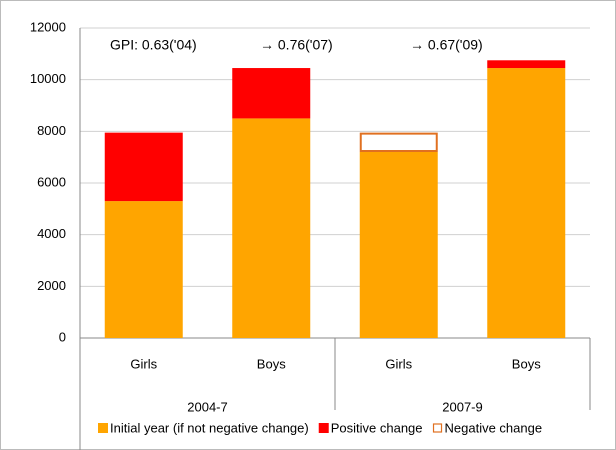 This screenshot has height=450, width=616. Describe the element at coordinates (51, 285) in the screenshot. I see `y-tick-label: 2000` at that location.